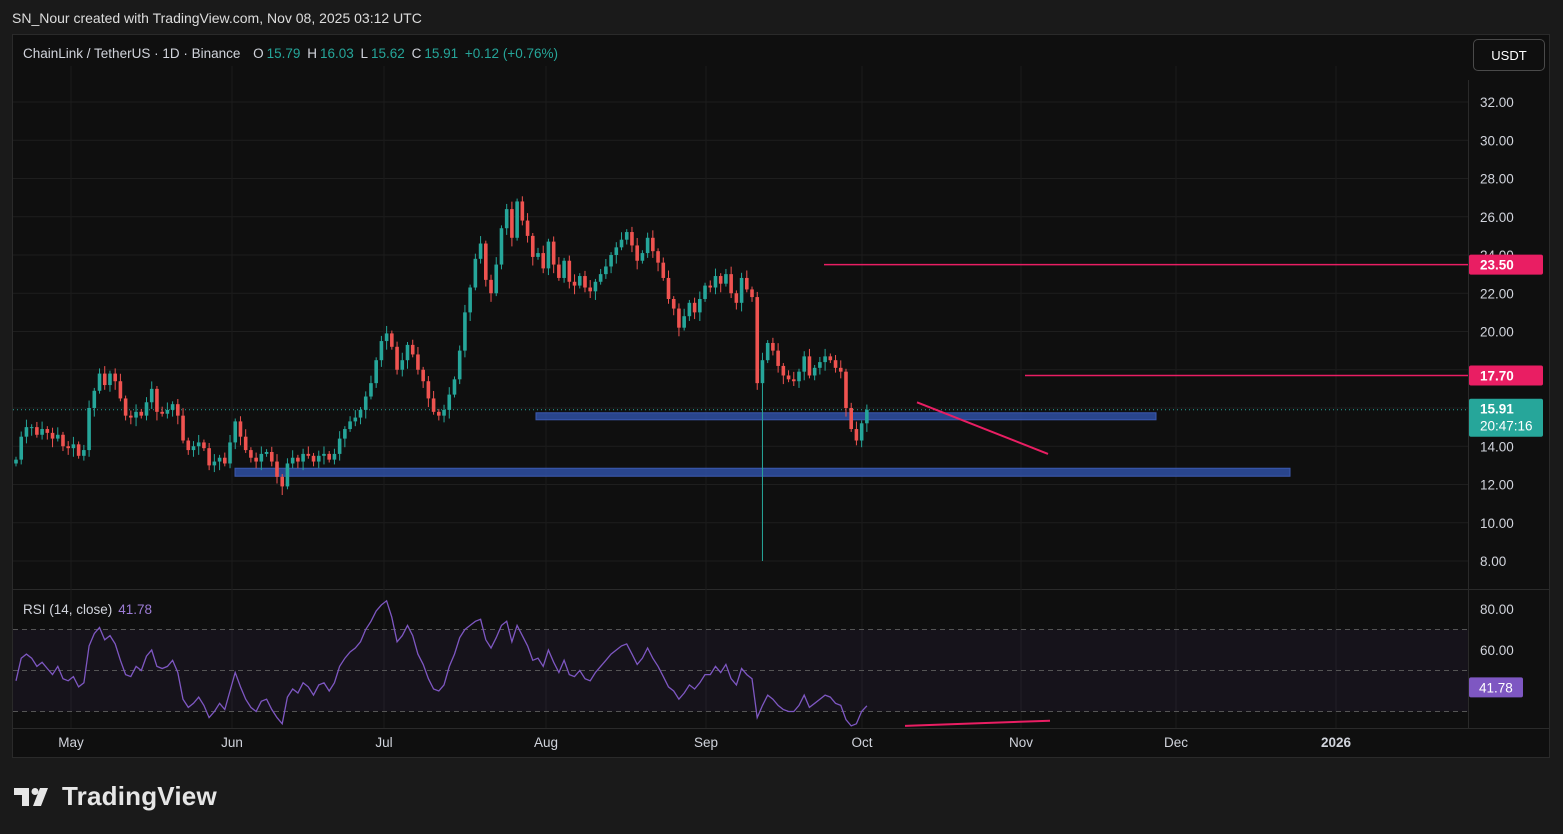 This screenshot has height=834, width=1563. What do you see at coordinates (364, 53) in the screenshot?
I see `low-label: L` at bounding box center [364, 53].